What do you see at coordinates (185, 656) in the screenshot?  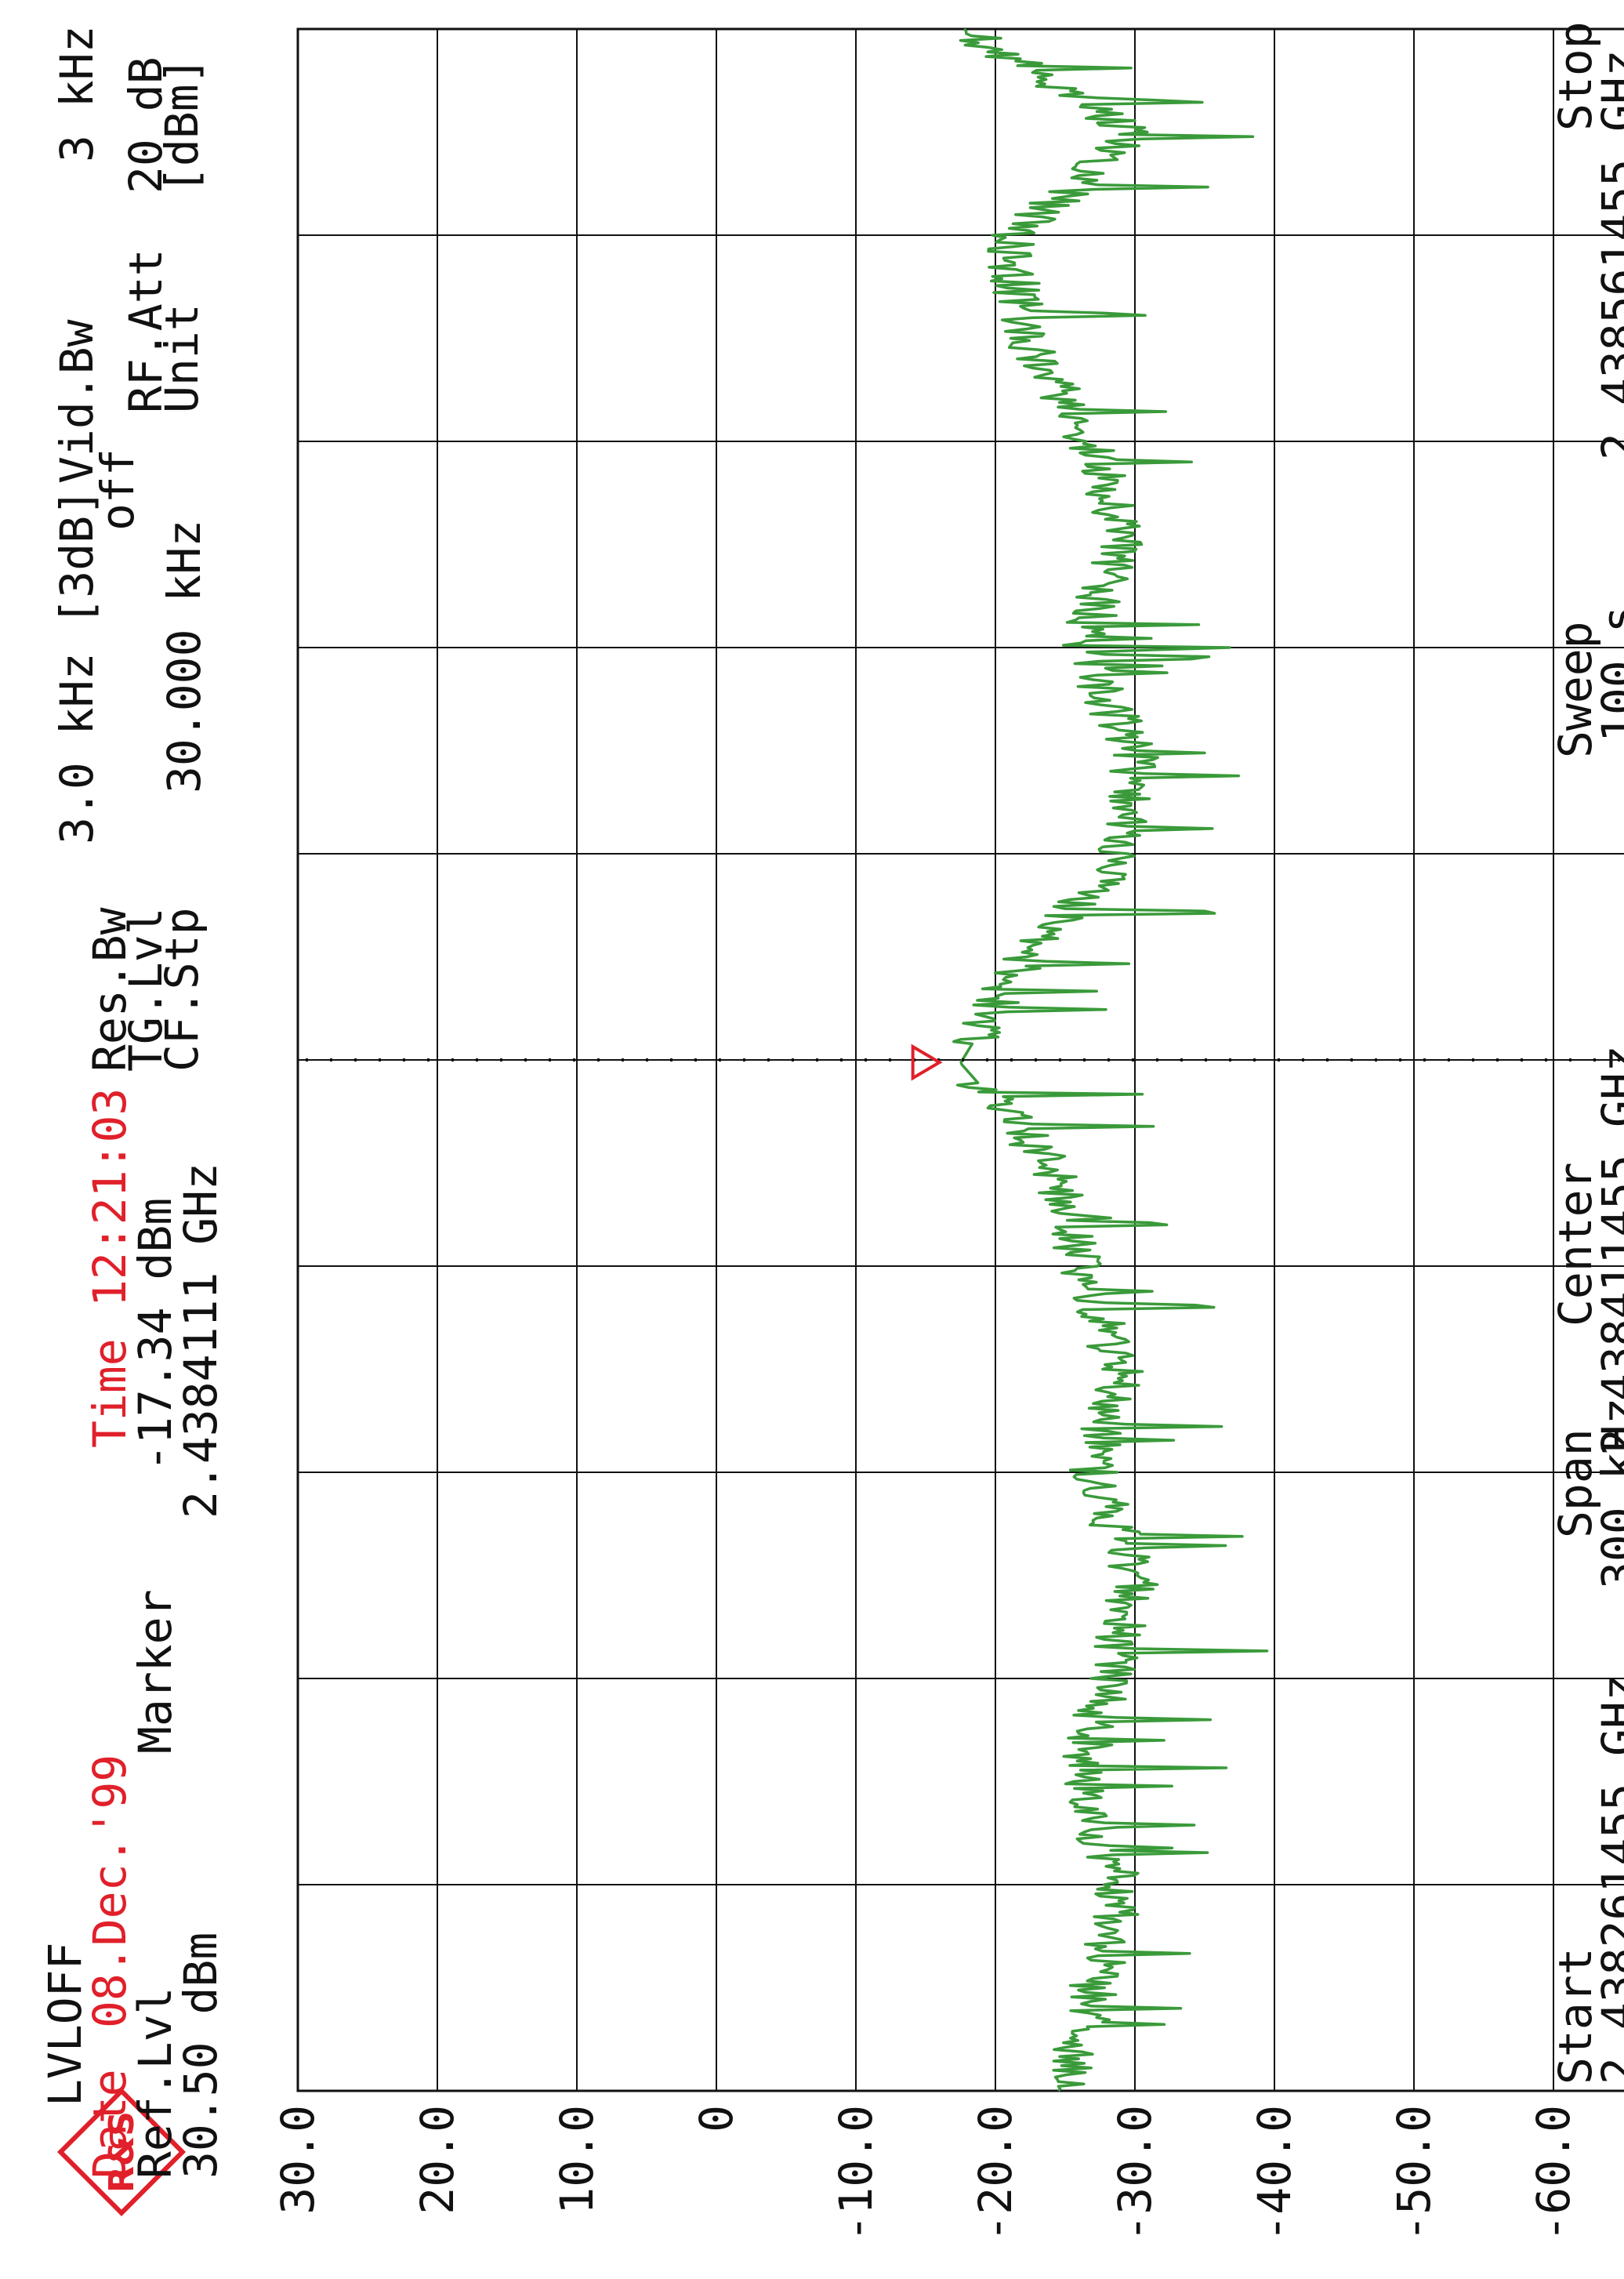 I see `cf-stp-value: 30.000 kHz` at bounding box center [185, 656].